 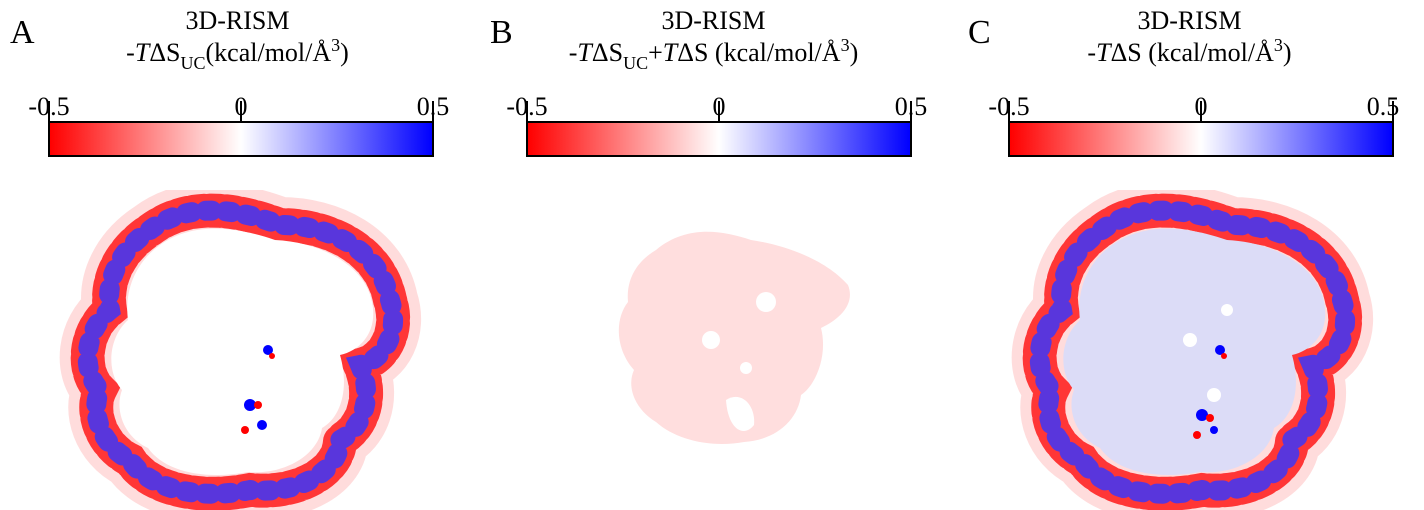 I want to click on panel-title-line2: -TΔSUC+TΔS (kcal/mol/Å3), so click(x=713, y=54).